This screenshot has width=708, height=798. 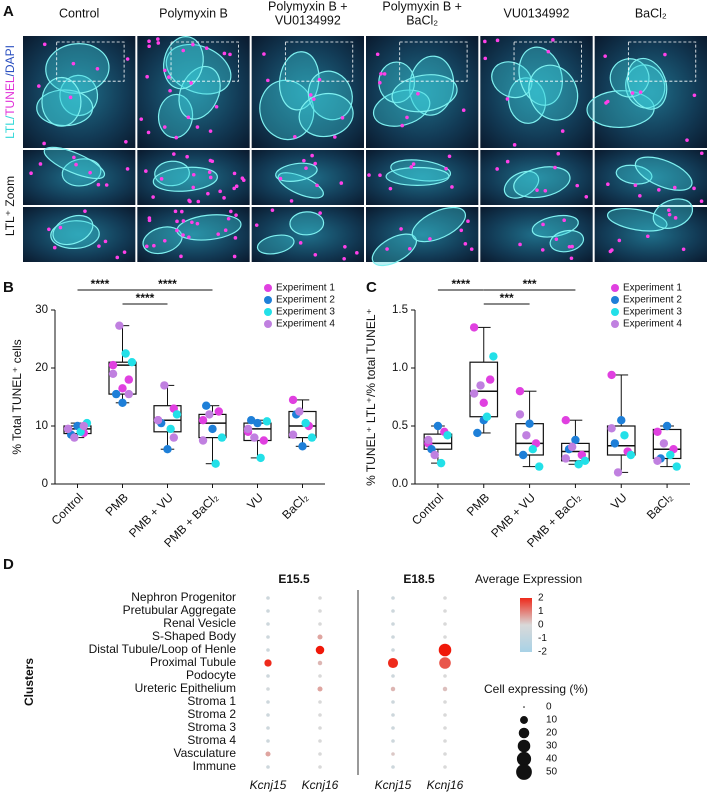 What do you see at coordinates (163, 649) in the screenshot?
I see `cluster-label: Distal Tubule/Loop of Henle` at bounding box center [163, 649].